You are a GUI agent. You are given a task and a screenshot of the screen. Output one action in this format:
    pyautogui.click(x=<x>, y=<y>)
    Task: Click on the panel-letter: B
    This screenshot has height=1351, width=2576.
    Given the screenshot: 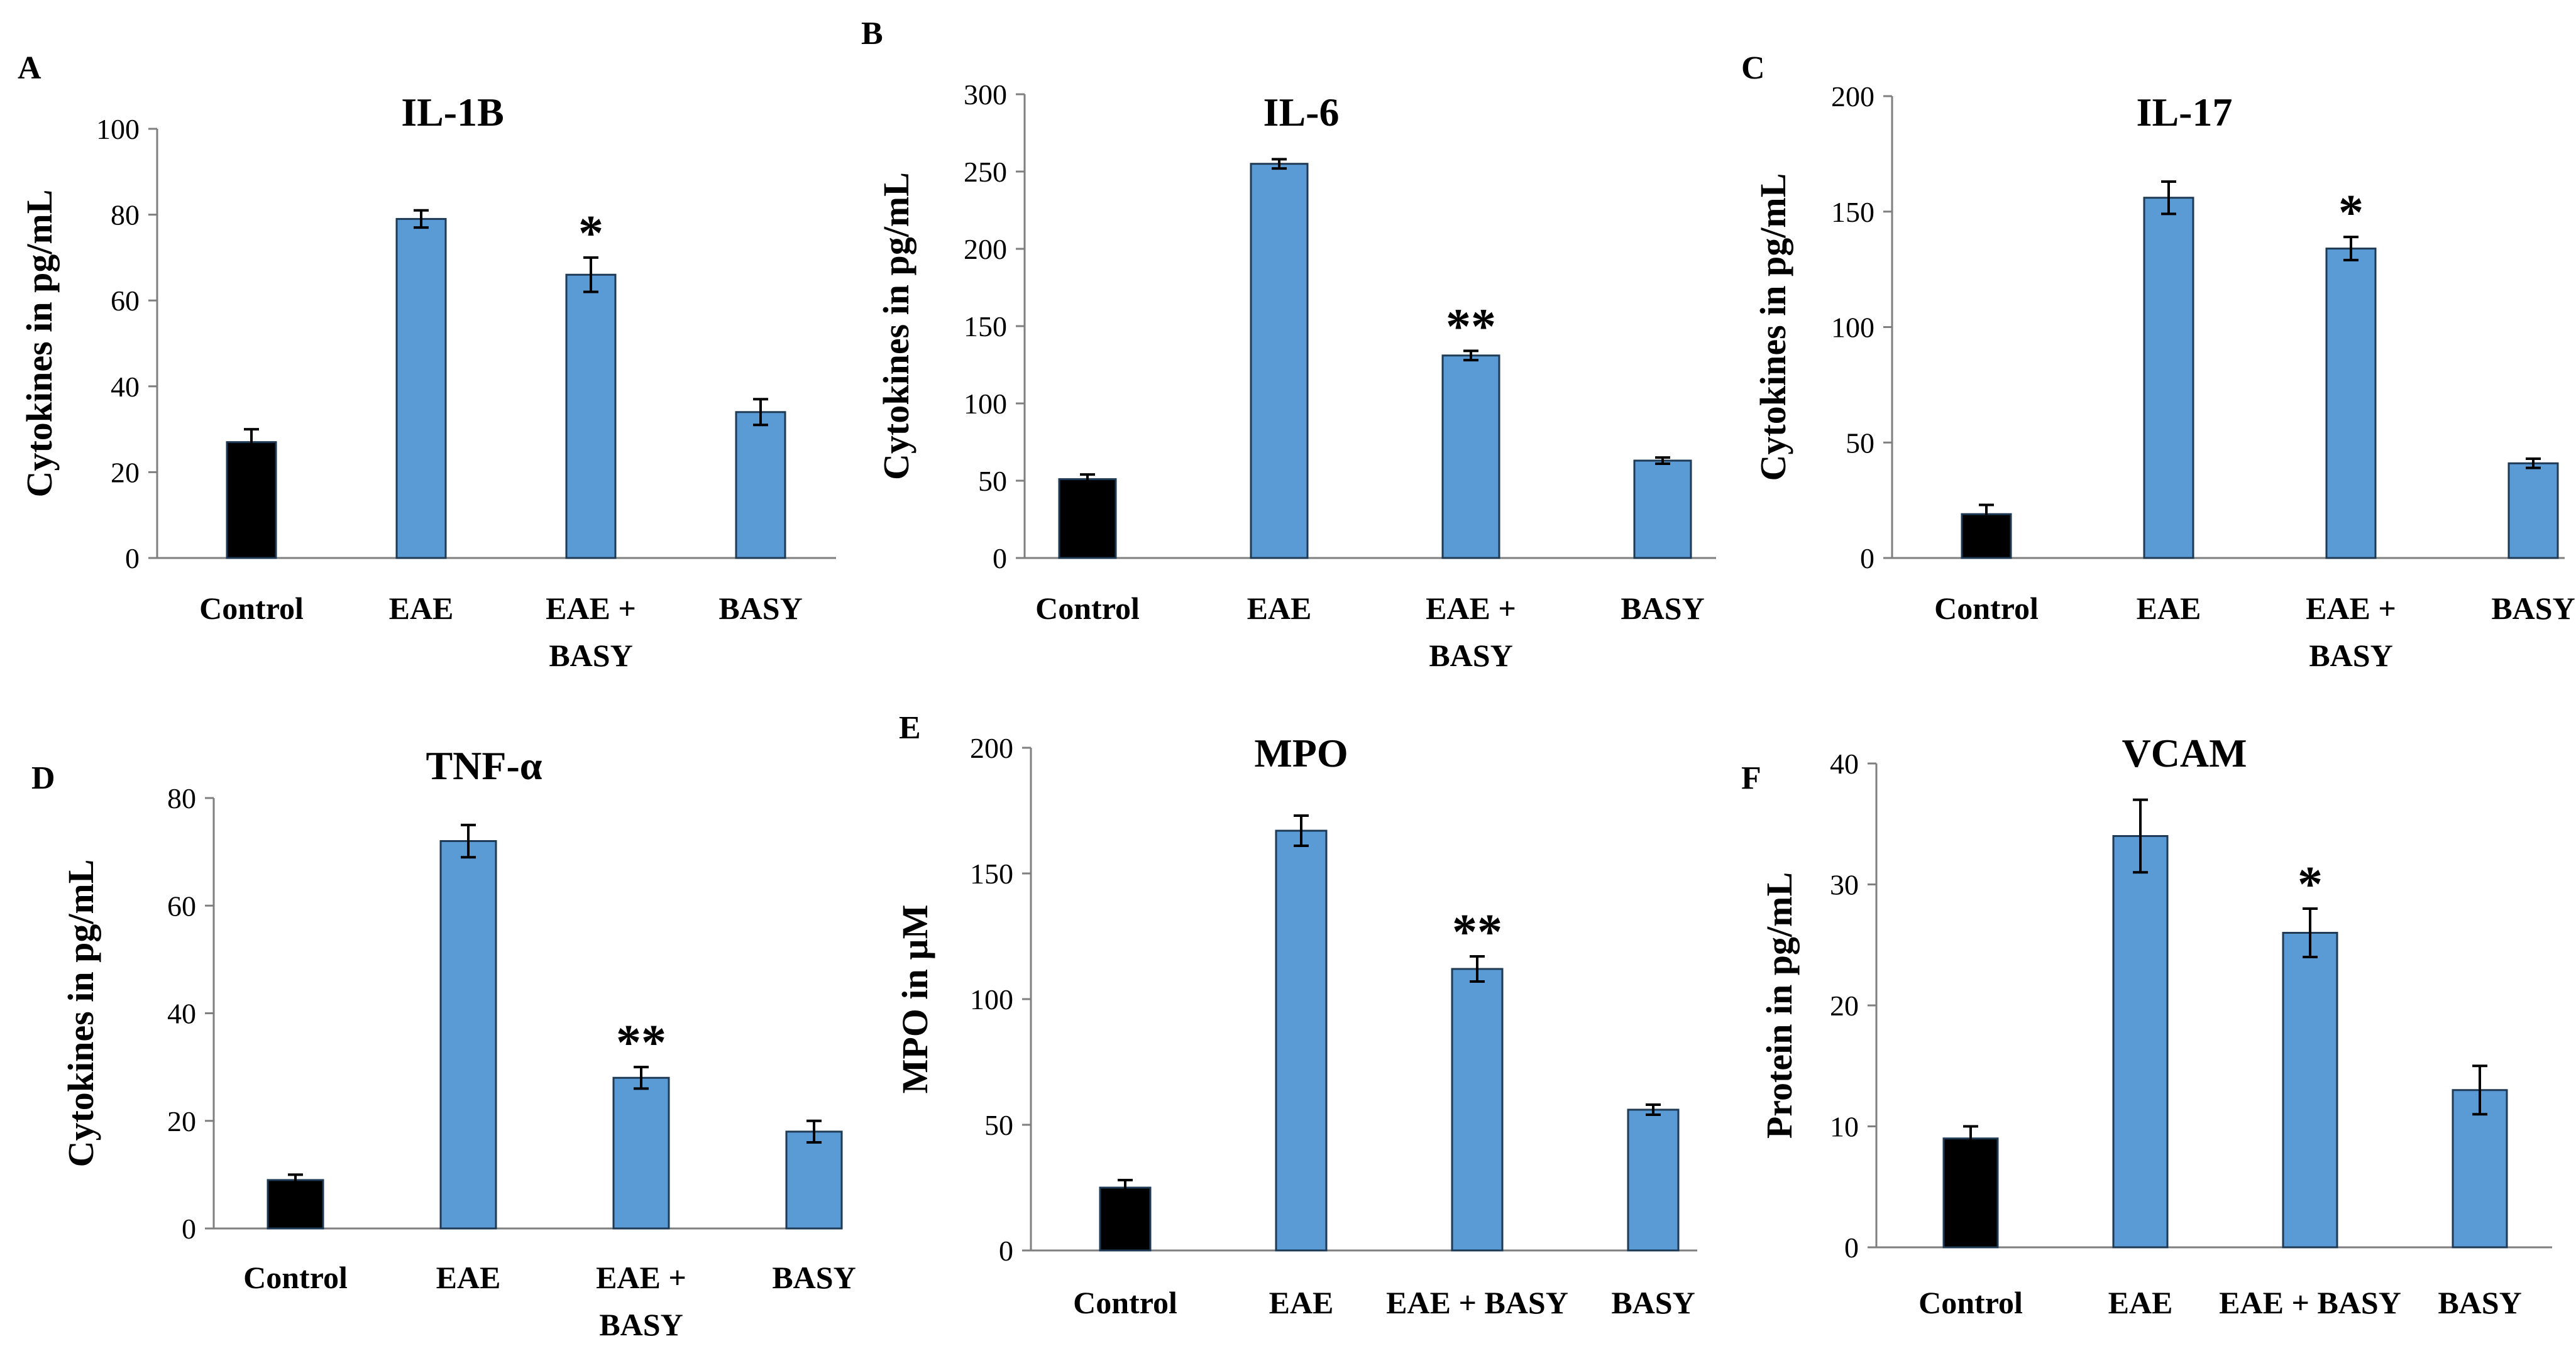 What is the action you would take?
    pyautogui.click(x=872, y=34)
    